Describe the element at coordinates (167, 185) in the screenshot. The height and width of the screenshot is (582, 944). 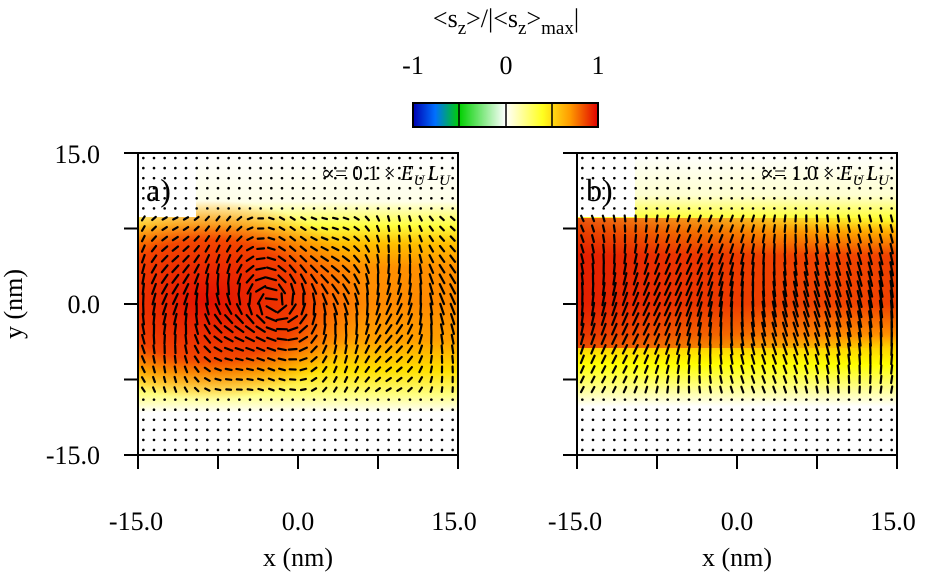
I see `label-box` at that location.